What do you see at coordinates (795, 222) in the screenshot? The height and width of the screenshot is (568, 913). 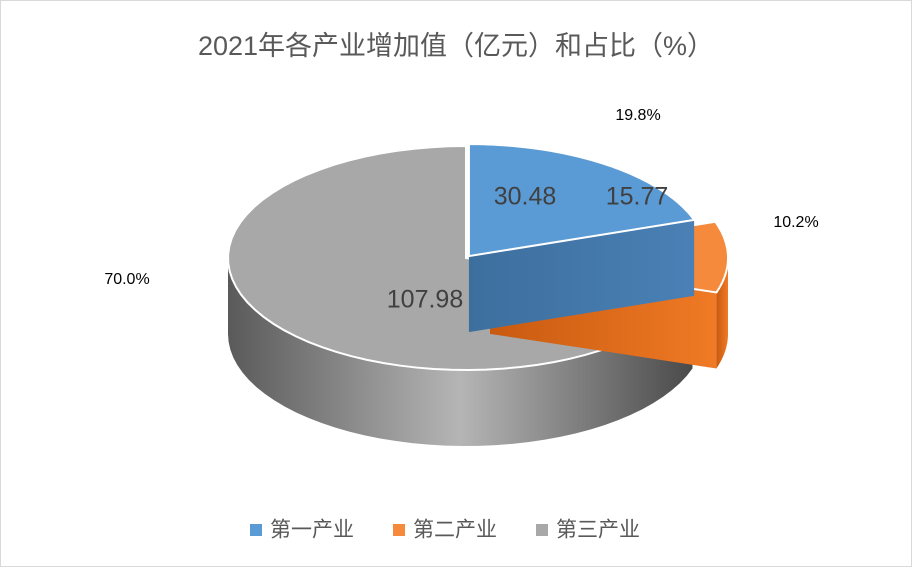 I see `percent-label: 10.2%` at bounding box center [795, 222].